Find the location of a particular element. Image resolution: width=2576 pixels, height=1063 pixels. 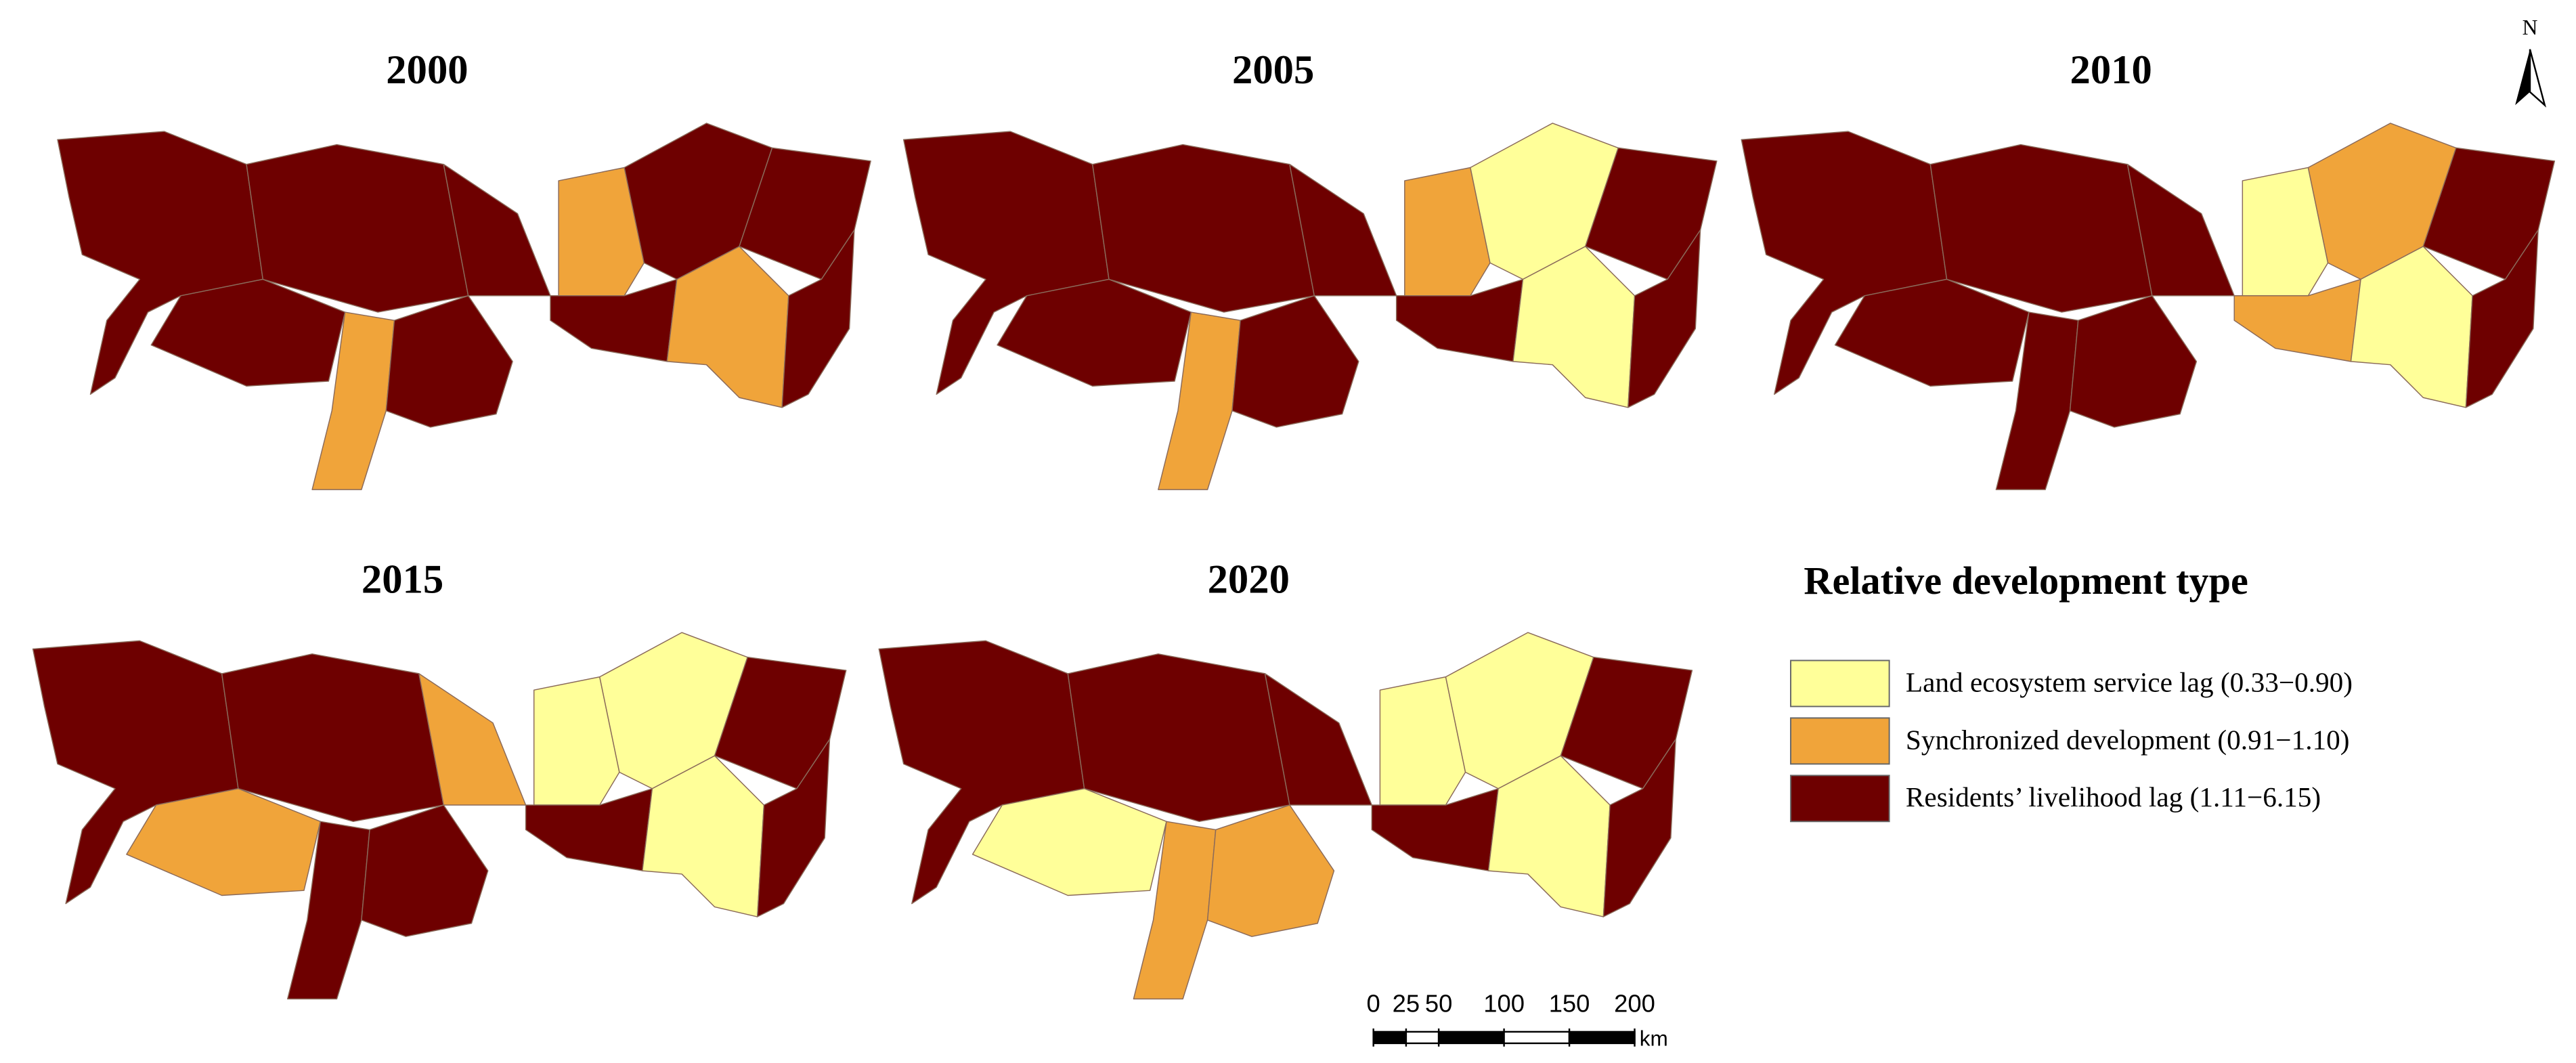

map-panel: 2005 is located at coordinates (1310, 268).